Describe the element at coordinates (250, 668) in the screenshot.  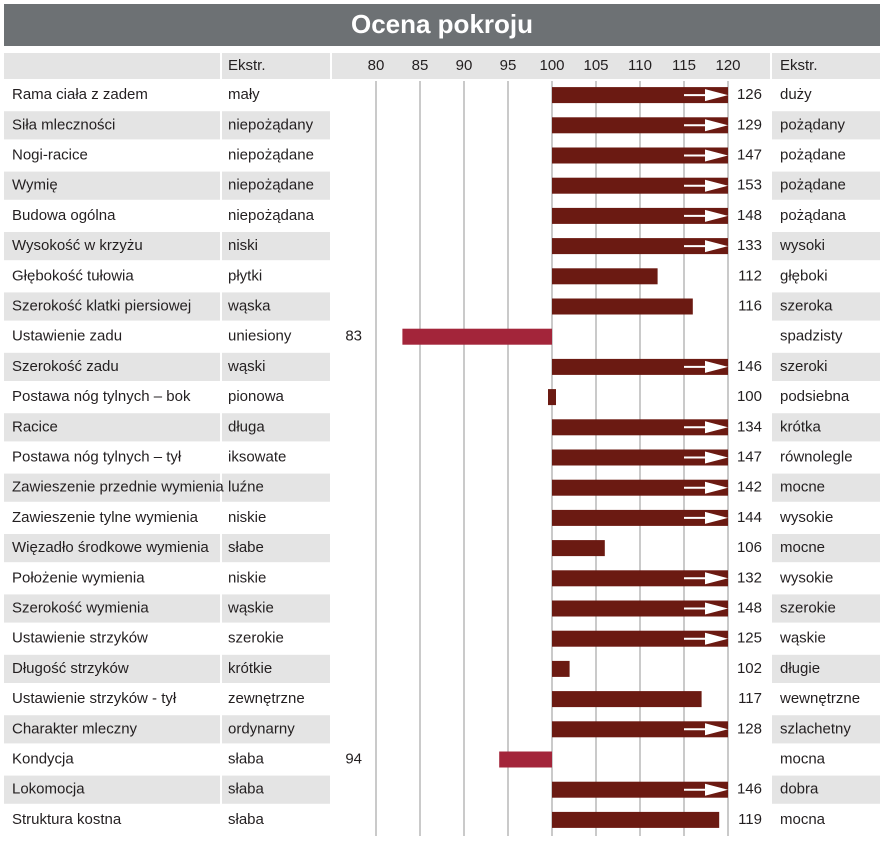
I see `left-extreme: krótkie` at that location.